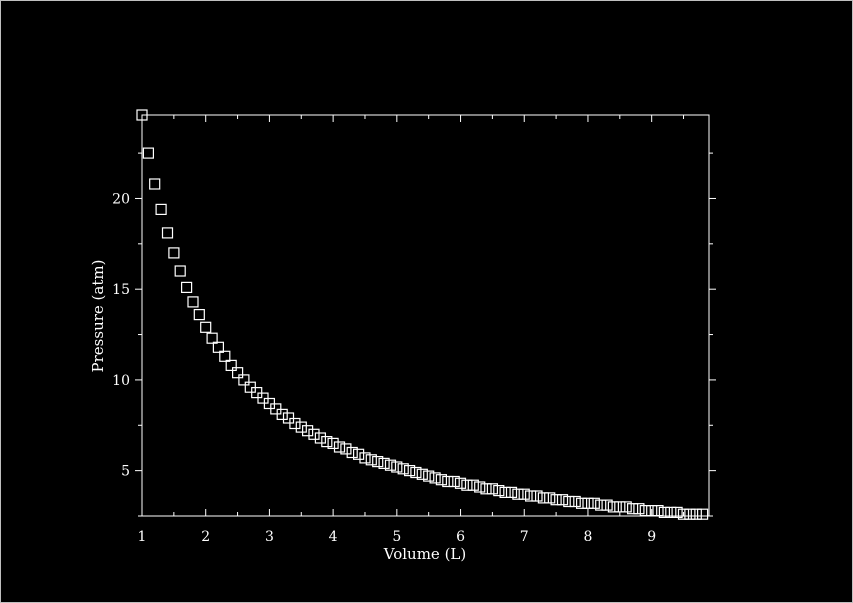 The image size is (853, 603). What do you see at coordinates (125, 472) in the screenshot?
I see `y-tick-label: 5` at bounding box center [125, 472].